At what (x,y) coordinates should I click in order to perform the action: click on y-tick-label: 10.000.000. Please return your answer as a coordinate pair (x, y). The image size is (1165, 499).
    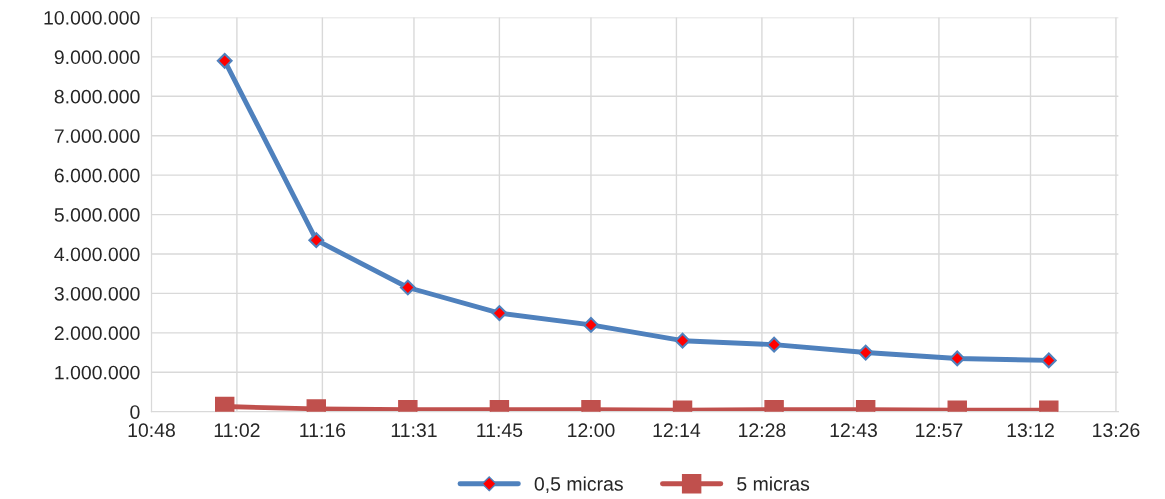
    Looking at the image, I should click on (92, 17).